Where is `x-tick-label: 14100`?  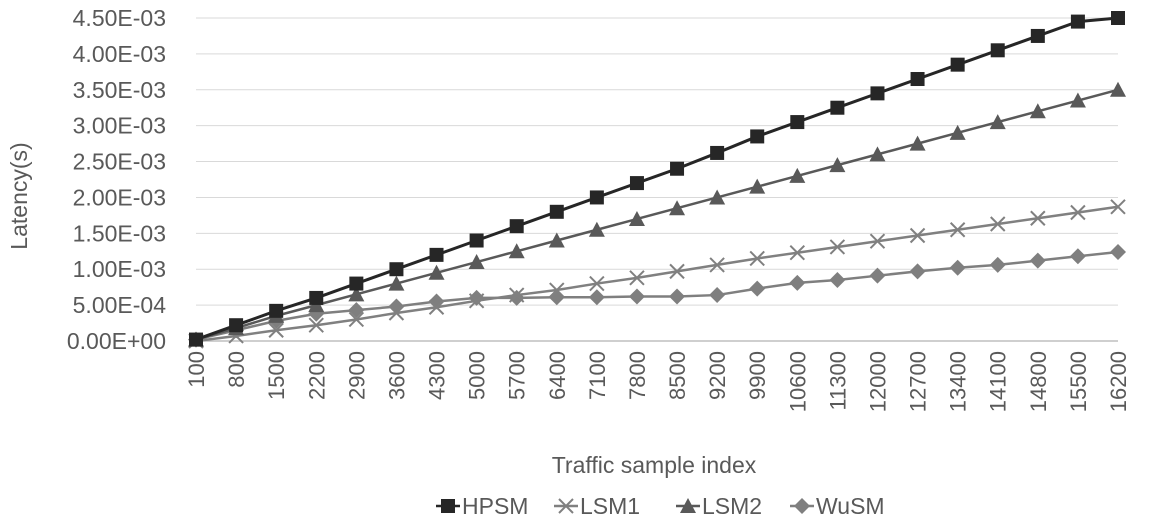 x-tick-label: 14100 is located at coordinates (998, 381).